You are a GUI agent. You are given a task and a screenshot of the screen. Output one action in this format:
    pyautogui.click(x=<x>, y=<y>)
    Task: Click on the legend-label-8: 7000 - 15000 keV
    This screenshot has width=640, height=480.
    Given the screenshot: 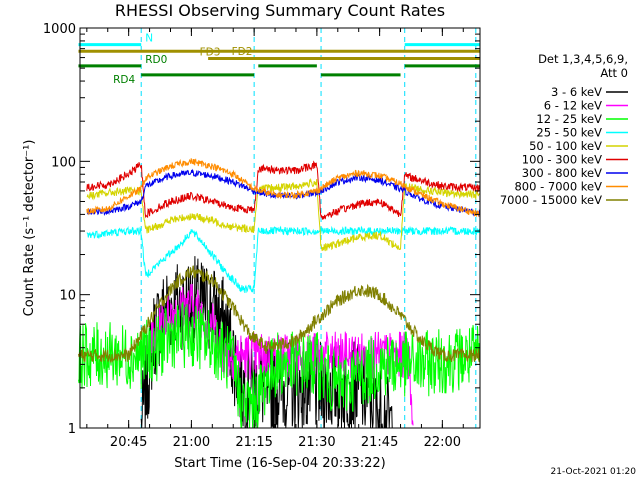 What is the action you would take?
    pyautogui.click(x=551, y=200)
    